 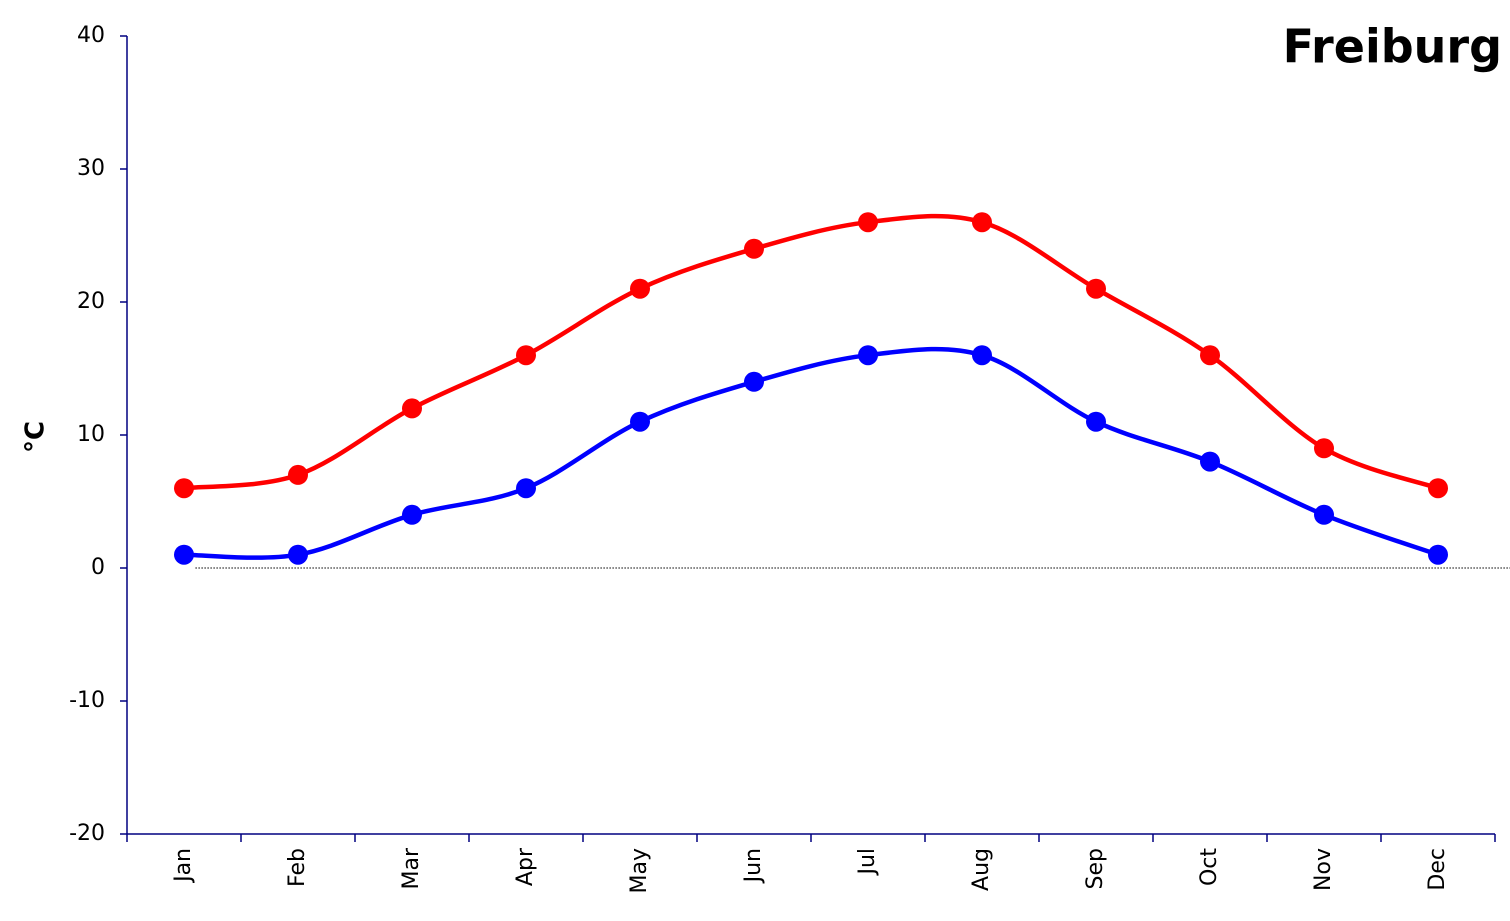 What do you see at coordinates (183, 866) in the screenshot?
I see `x-tick-label: Jan` at bounding box center [183, 866].